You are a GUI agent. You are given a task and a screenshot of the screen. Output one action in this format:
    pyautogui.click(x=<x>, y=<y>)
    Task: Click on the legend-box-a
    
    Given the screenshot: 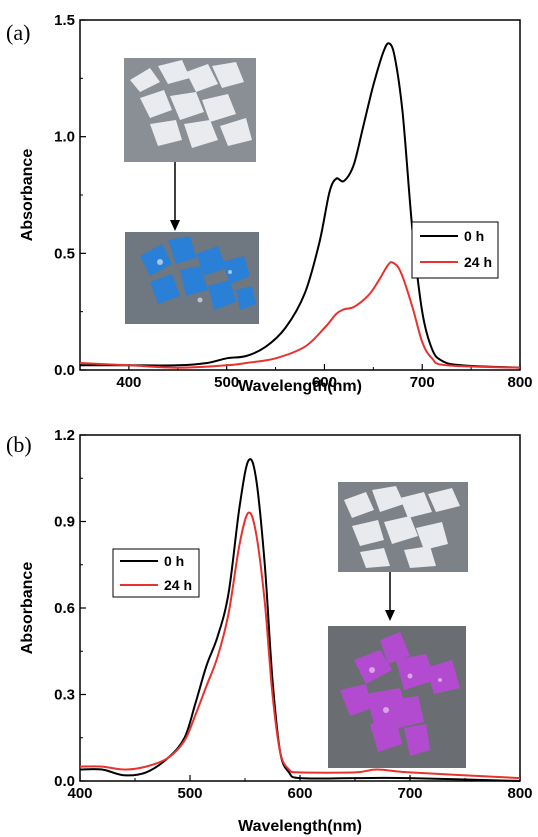 What is the action you would take?
    pyautogui.click(x=455, y=250)
    